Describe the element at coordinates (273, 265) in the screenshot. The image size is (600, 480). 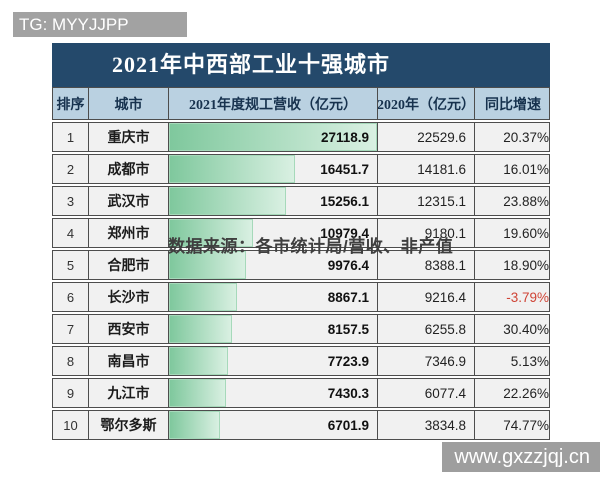
I see `revenue-2021-cell: 9976.4` at that location.